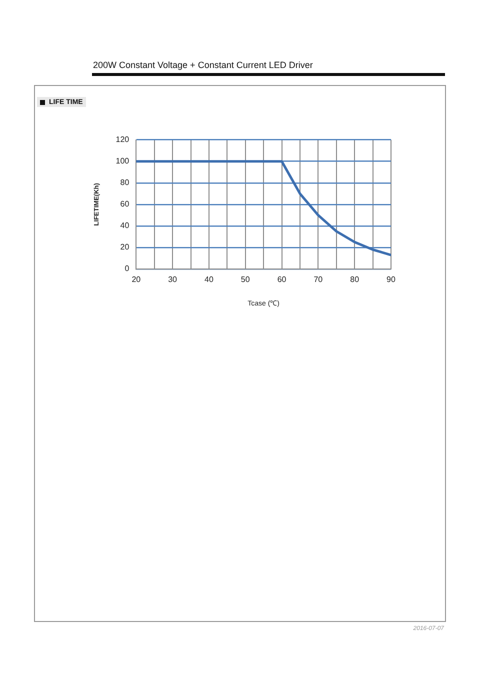 The width and height of the screenshot is (480, 679). Describe the element at coordinates (123, 139) in the screenshot. I see `y-tick-label: 120` at that location.